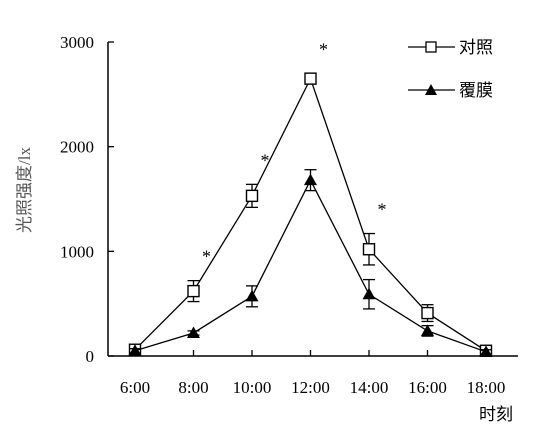 The height and width of the screenshot is (431, 550). What do you see at coordinates (431, 47) in the screenshot?
I see `legend-marker-control` at bounding box center [431, 47].